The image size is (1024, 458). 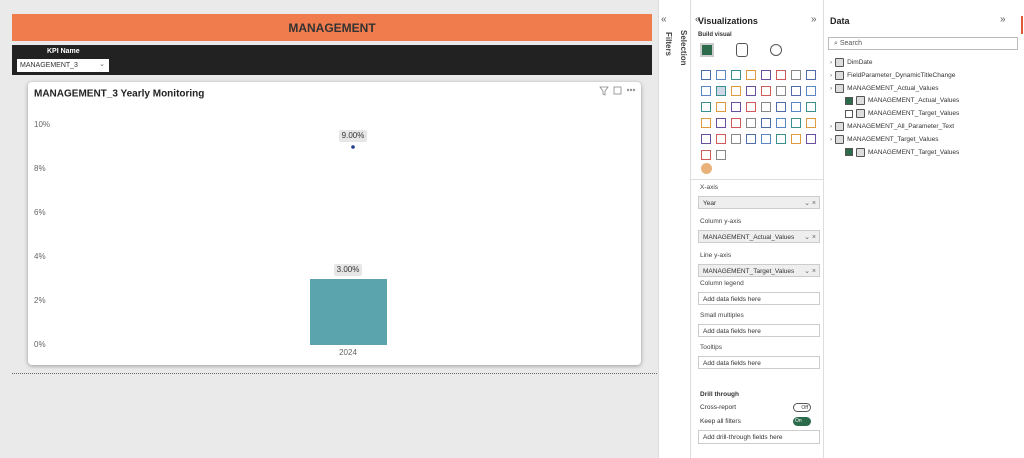 I want to click on field-row: › MANAGEMENT_Actual_Values, so click(x=884, y=88).